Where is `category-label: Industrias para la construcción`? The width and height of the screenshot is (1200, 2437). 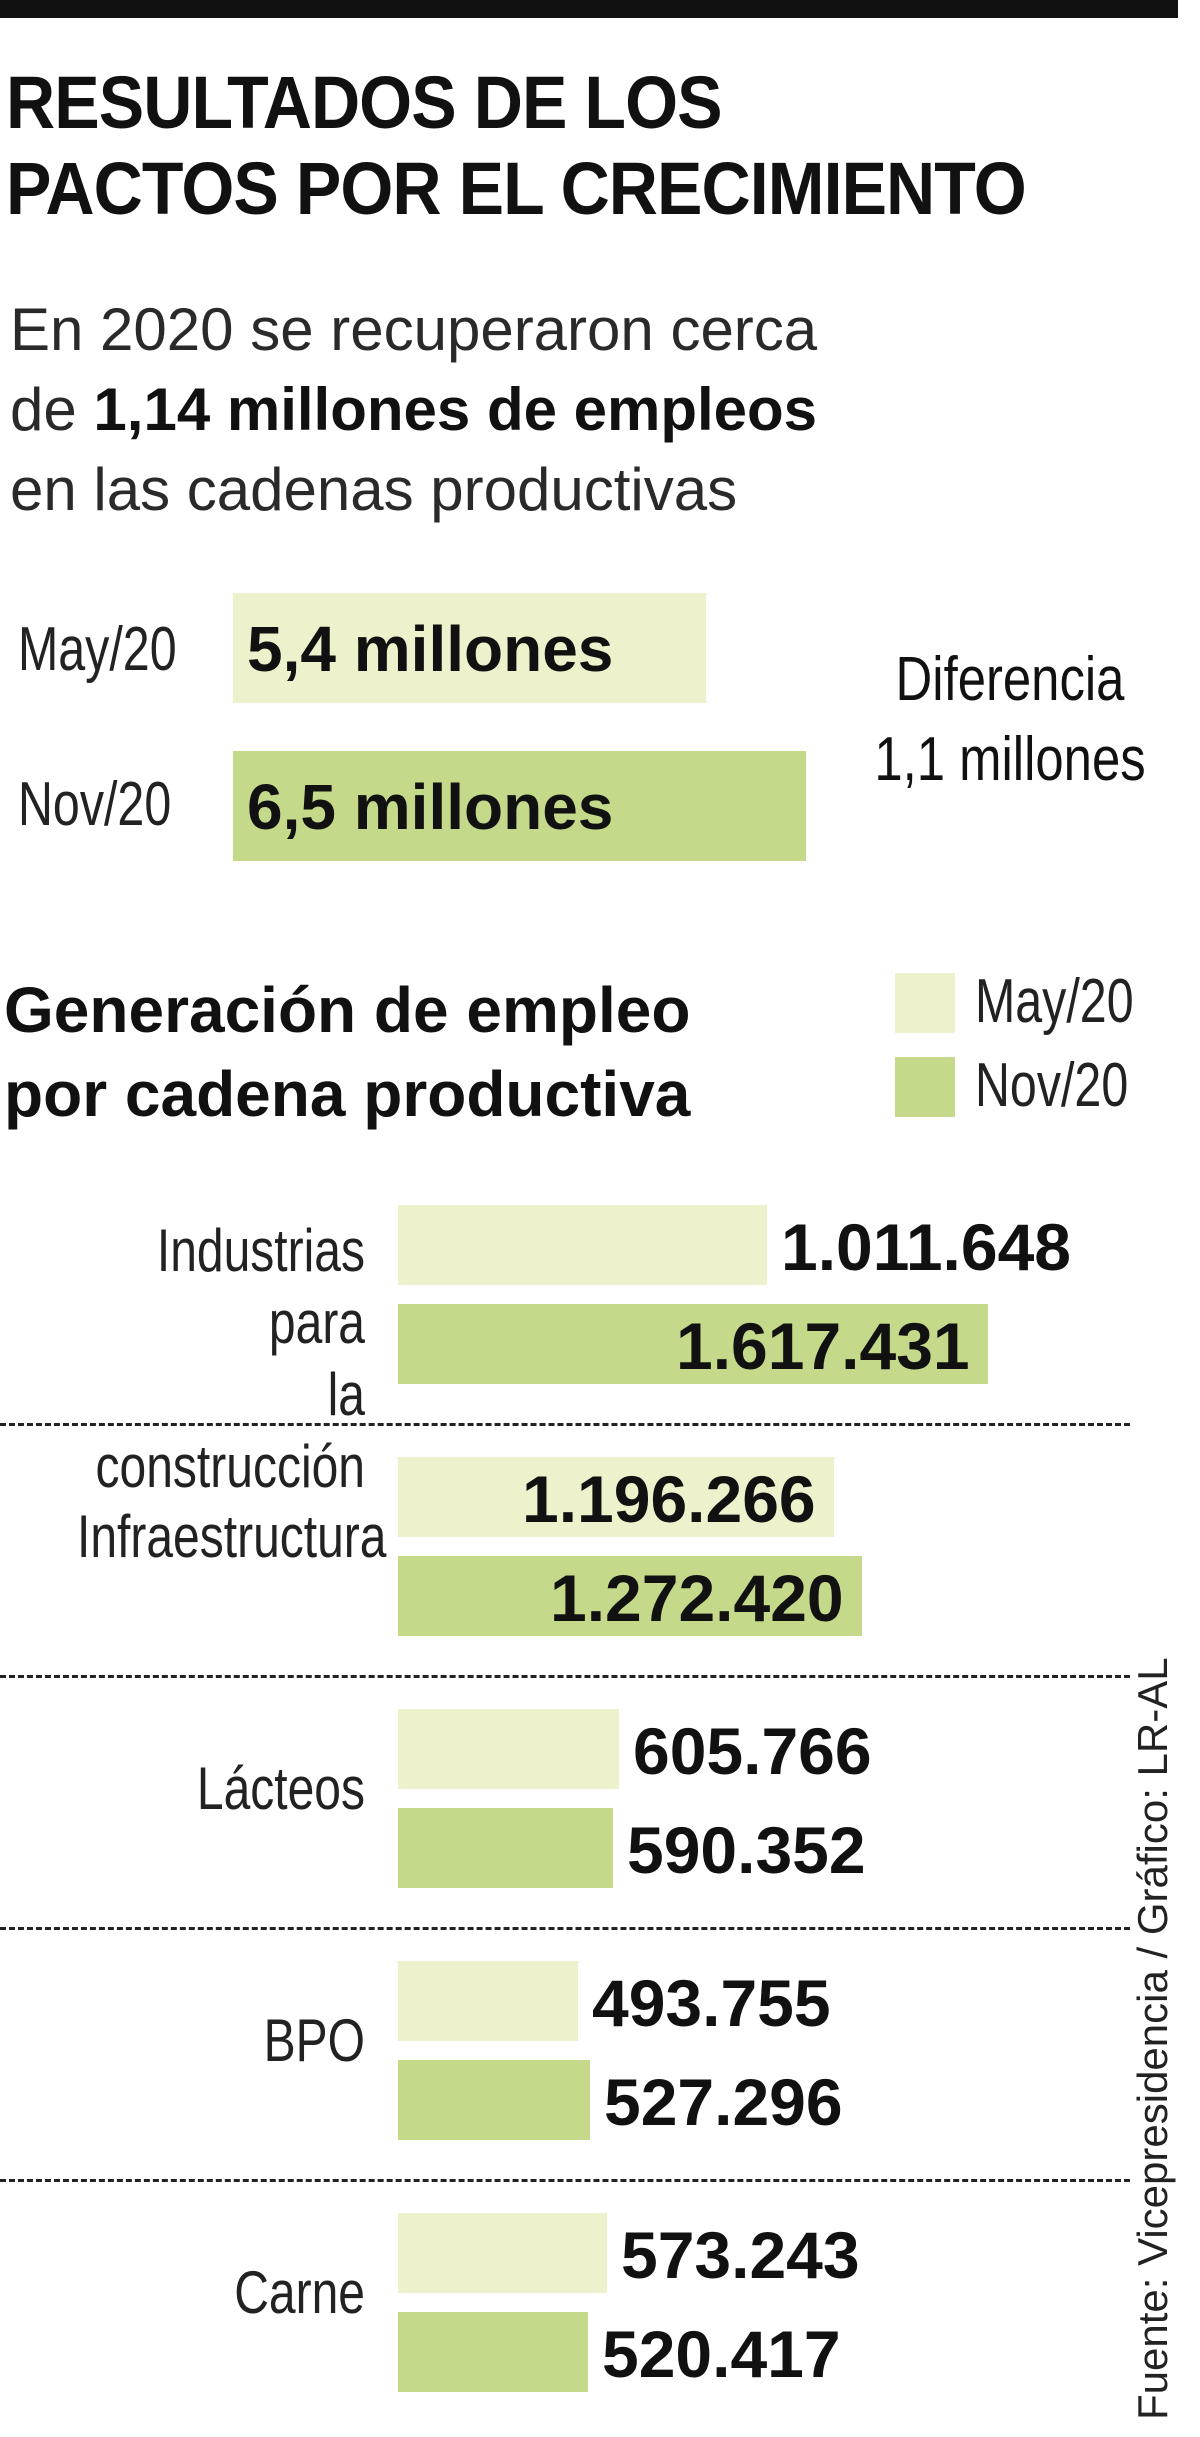 category-label: Industrias para la construcción is located at coordinates (221, 1359).